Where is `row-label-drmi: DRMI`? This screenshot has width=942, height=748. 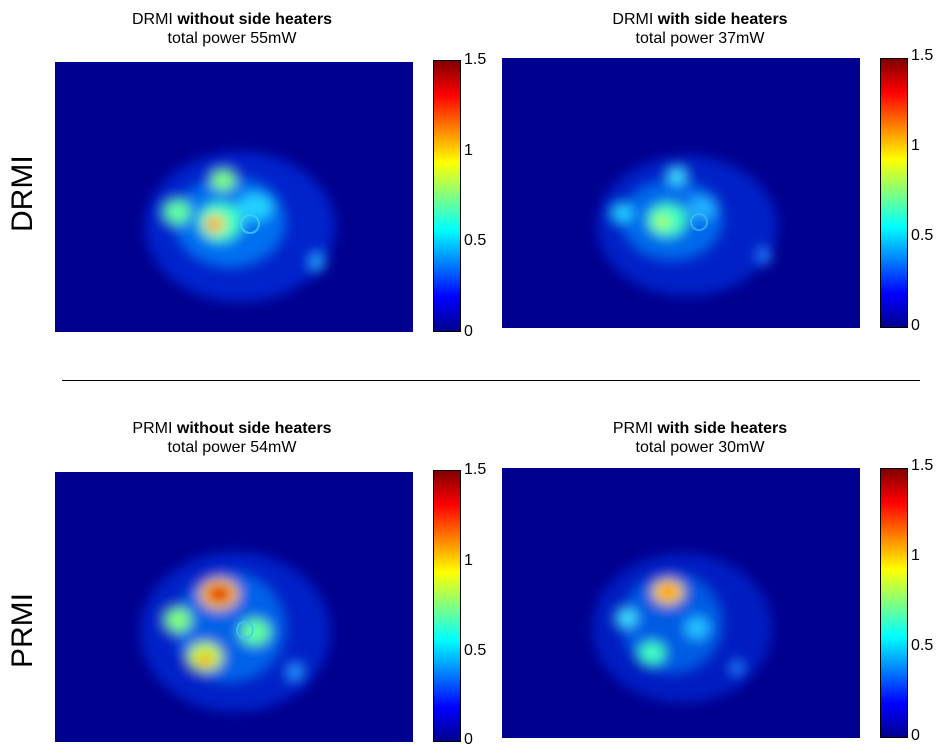 row-label-drmi: DRMI is located at coordinates (22, 193).